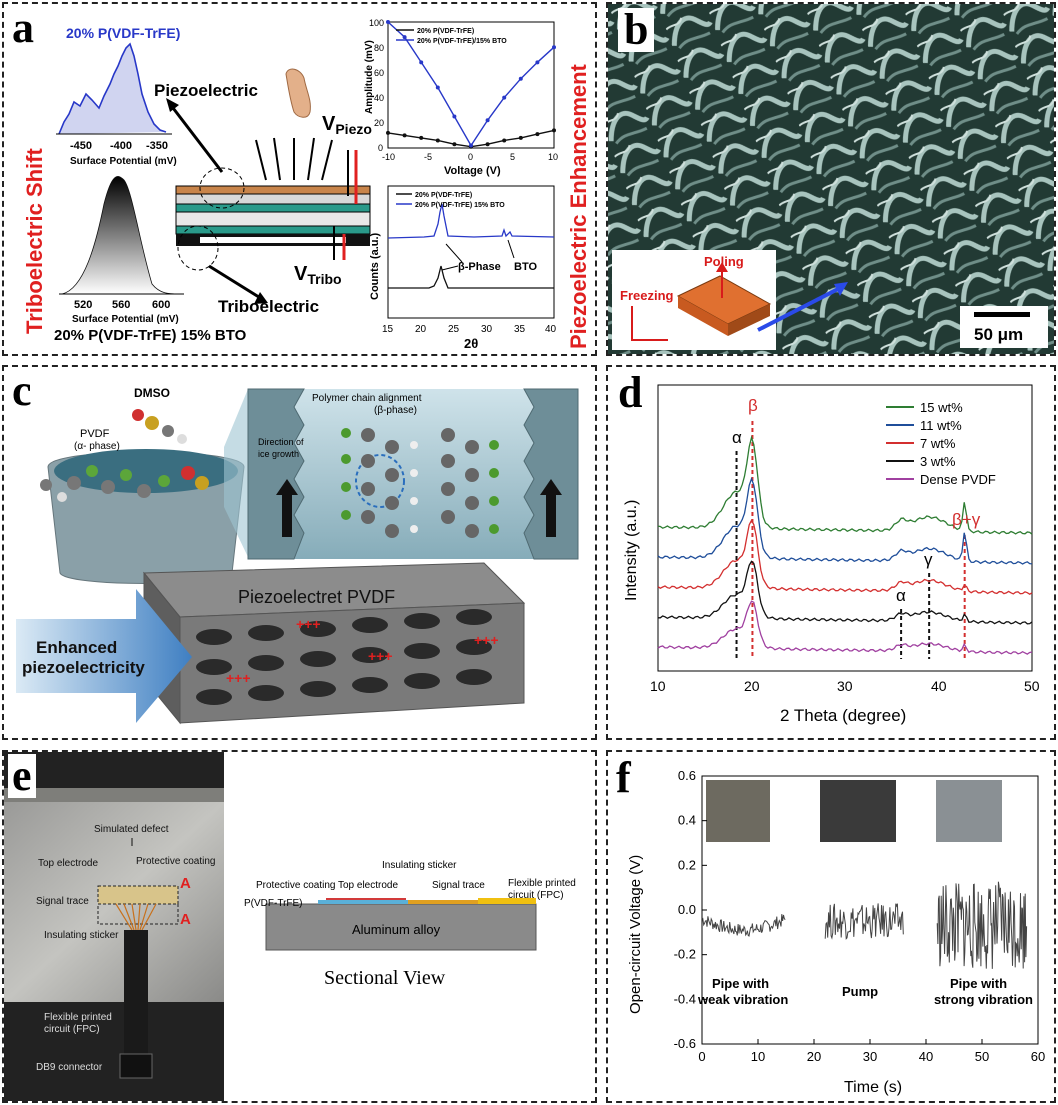  Describe the element at coordinates (76, 647) in the screenshot. I see `enhanced-label: Enhanced` at that location.